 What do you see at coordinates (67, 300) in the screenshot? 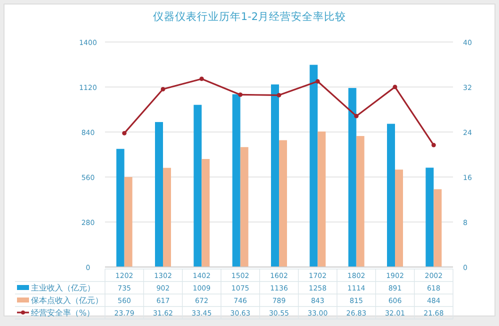
I see `legend-label: 保本点收入（亿元）` at bounding box center [67, 300].